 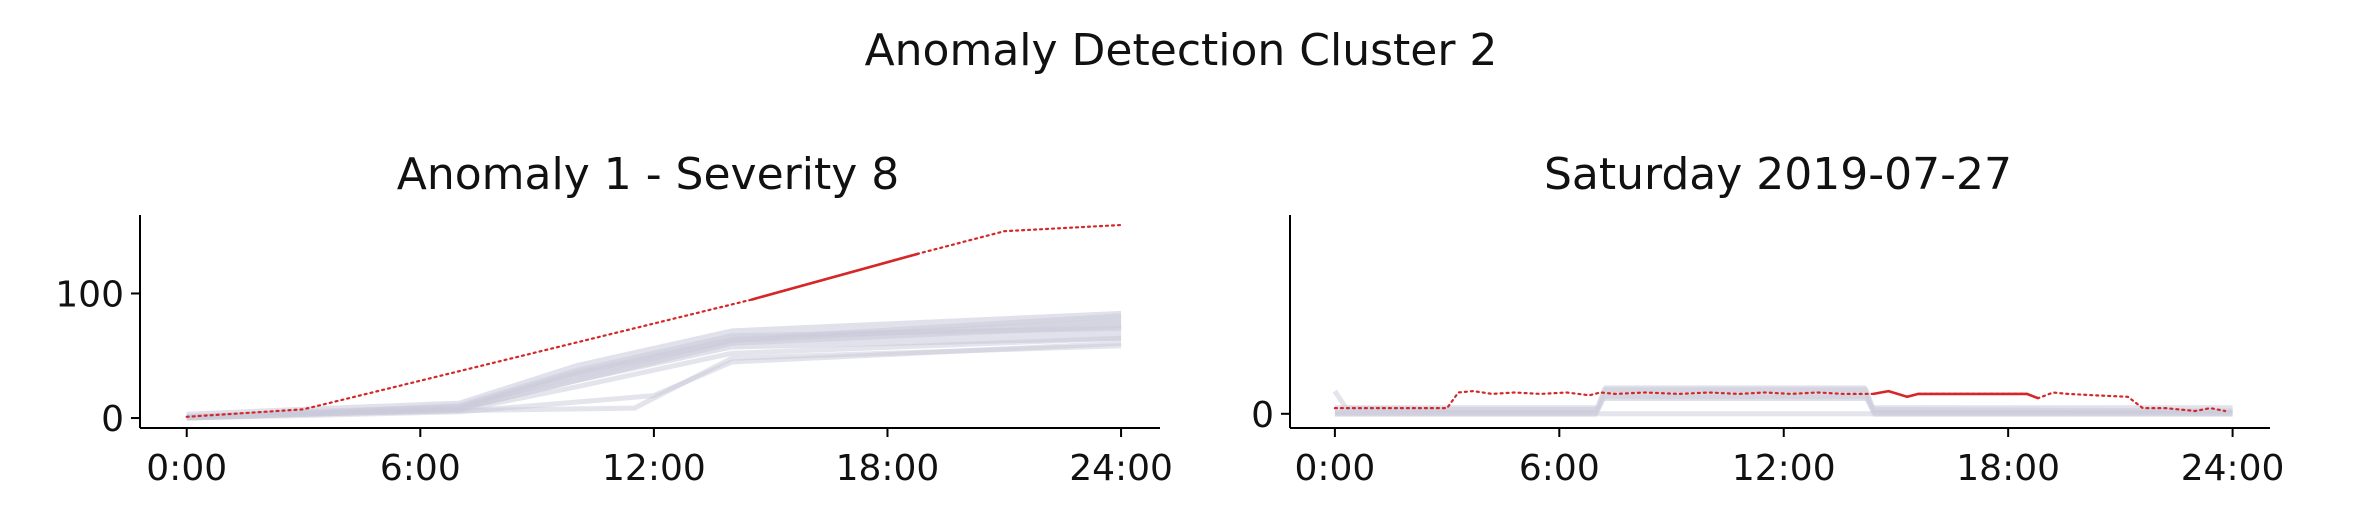 I want to click on highlight-series-dotted-line, so click(x=654, y=320).